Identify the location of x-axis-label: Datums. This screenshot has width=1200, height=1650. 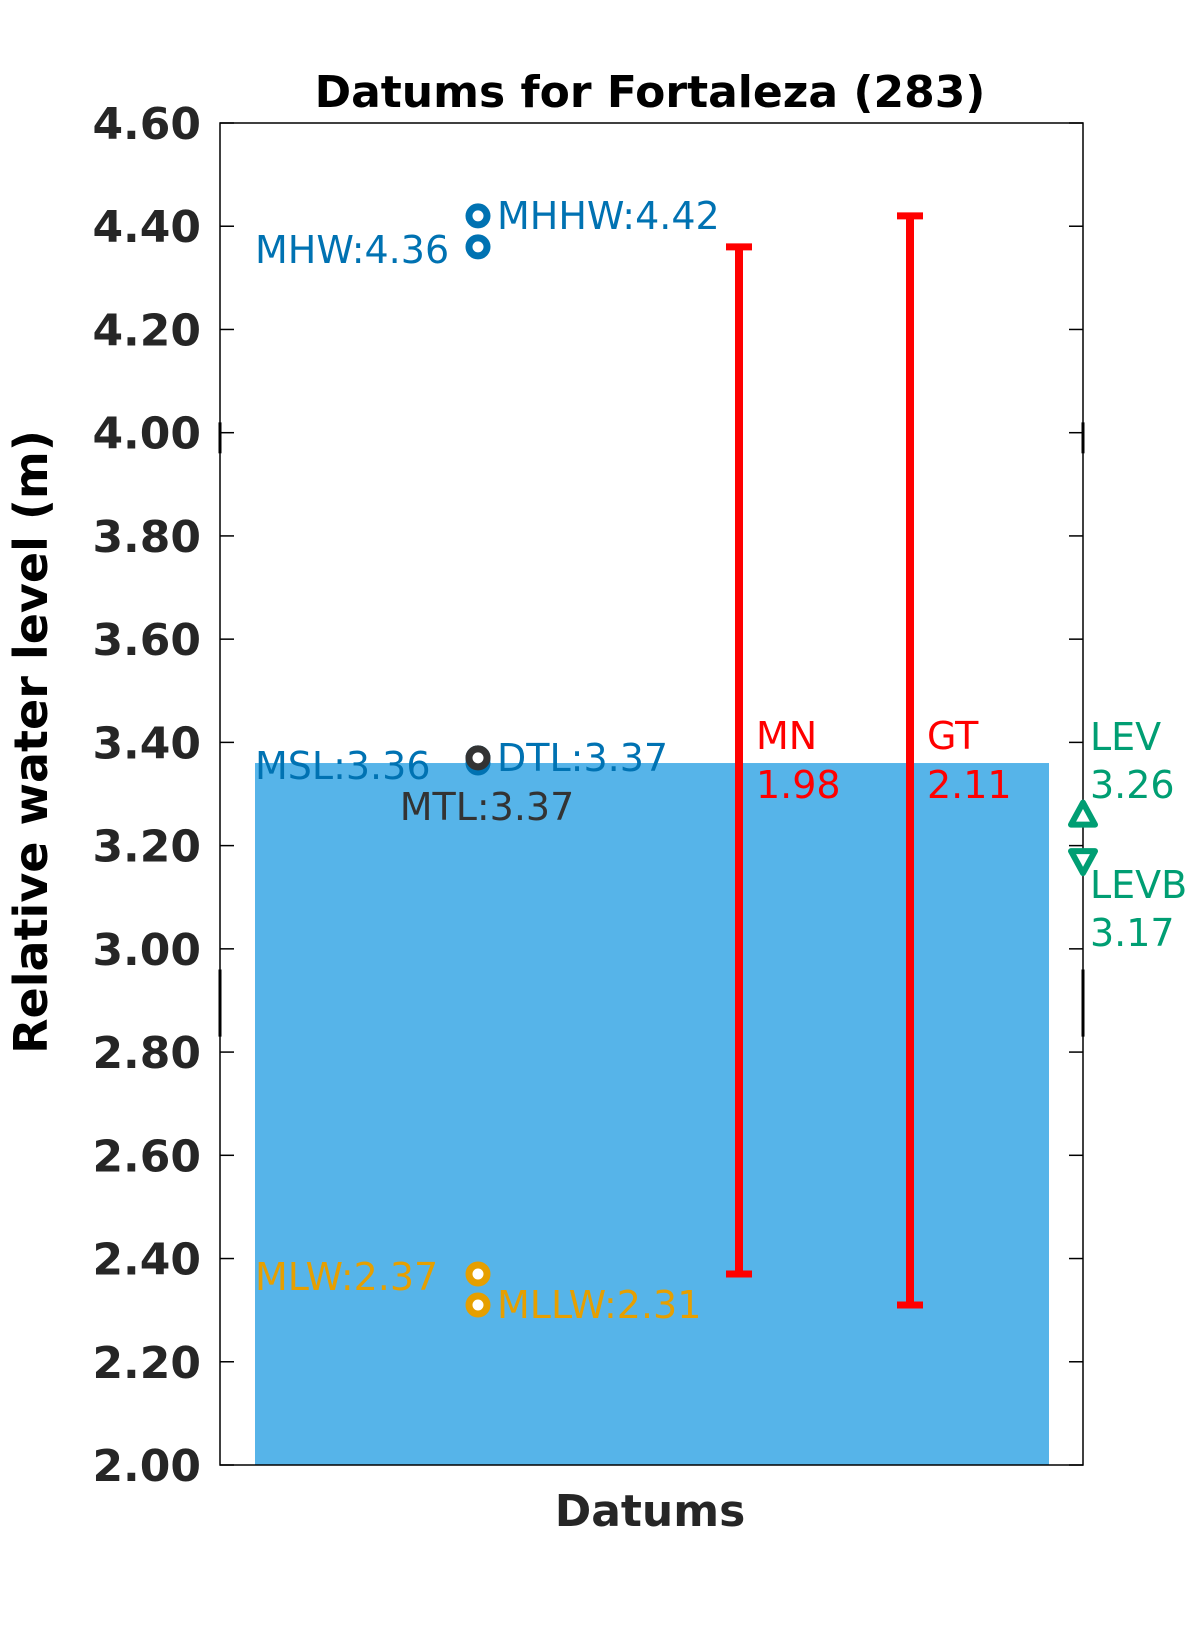
(650, 1511).